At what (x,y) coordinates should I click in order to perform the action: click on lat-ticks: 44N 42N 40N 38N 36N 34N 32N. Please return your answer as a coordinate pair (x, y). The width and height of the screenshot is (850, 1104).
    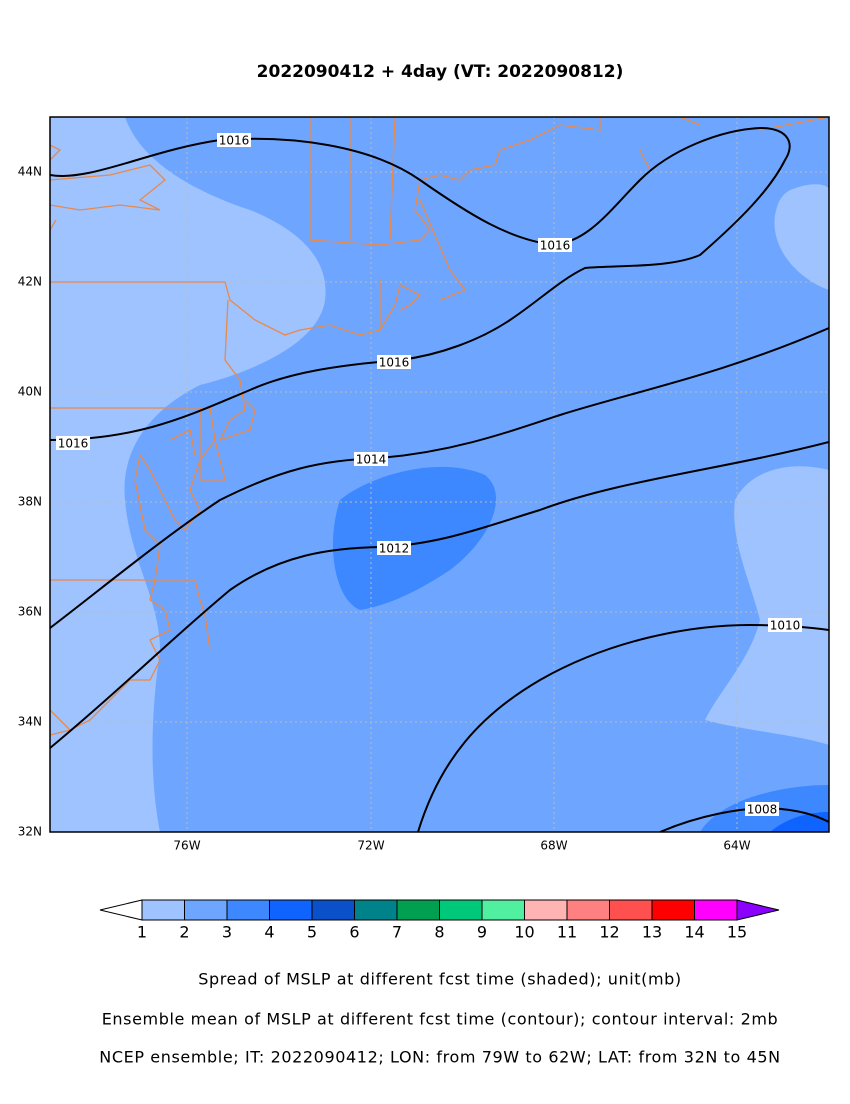
    Looking at the image, I should click on (30, 502).